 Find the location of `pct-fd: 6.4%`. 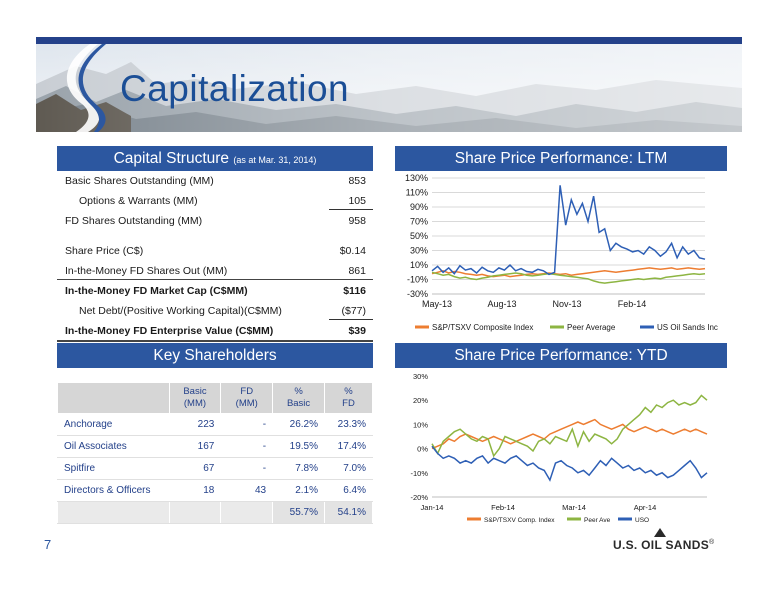

pct-fd: 6.4% is located at coordinates (348, 490).